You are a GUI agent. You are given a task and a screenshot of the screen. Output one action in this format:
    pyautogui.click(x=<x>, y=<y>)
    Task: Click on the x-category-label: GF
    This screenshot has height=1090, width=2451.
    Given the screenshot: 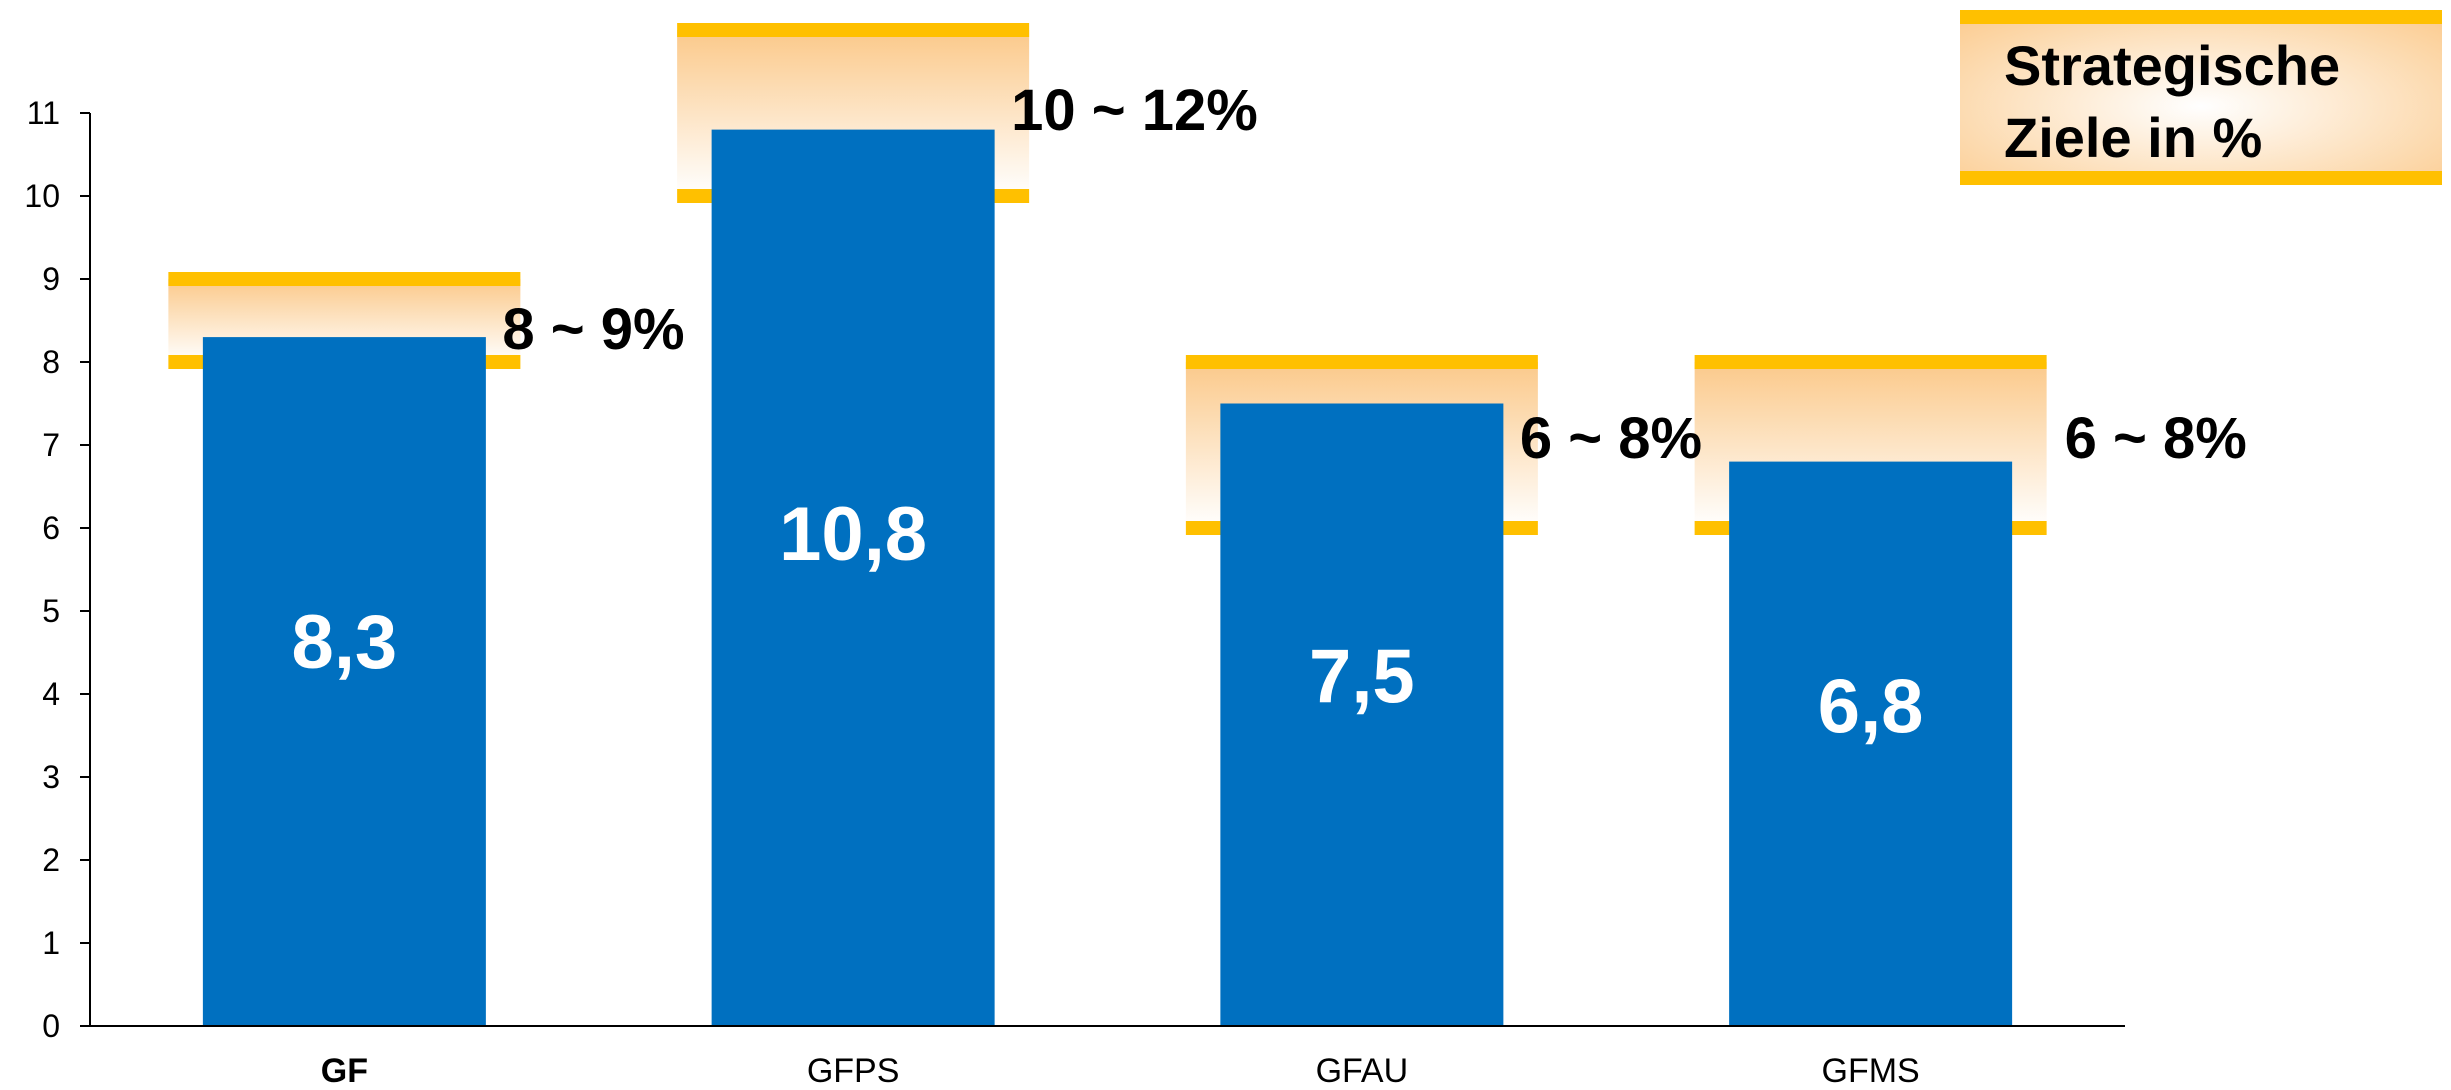 What is the action you would take?
    pyautogui.click(x=344, y=1071)
    